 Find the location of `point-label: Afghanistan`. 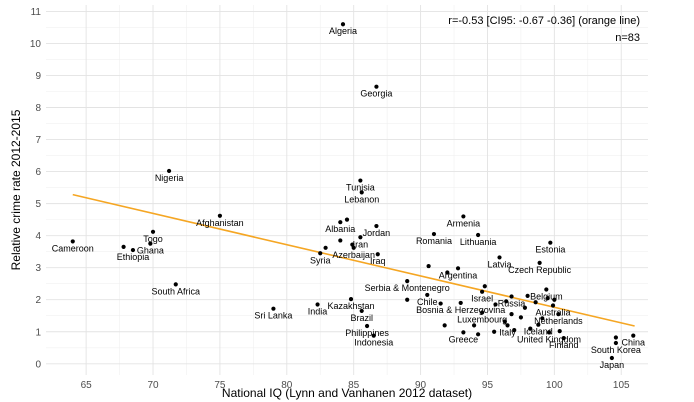

point-label: Afghanistan is located at coordinates (220, 223).